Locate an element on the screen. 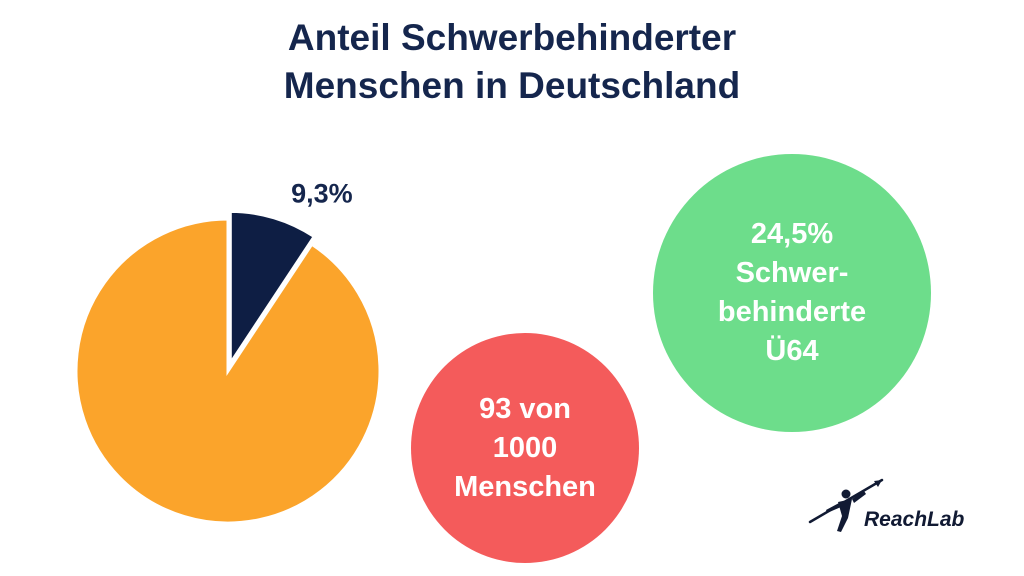 The height and width of the screenshot is (576, 1024). bubble-green-line-3: behinderte is located at coordinates (792, 312).